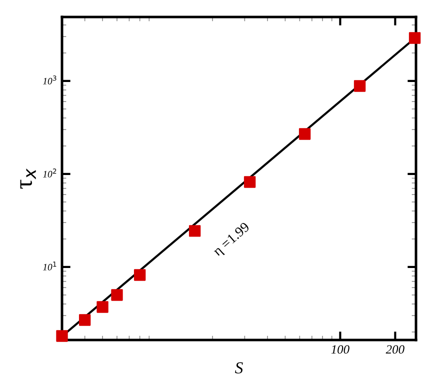  Describe the element at coordinates (49, 80) in the screenshot. I see `y-tick-label: 10$^{3}$` at that location.